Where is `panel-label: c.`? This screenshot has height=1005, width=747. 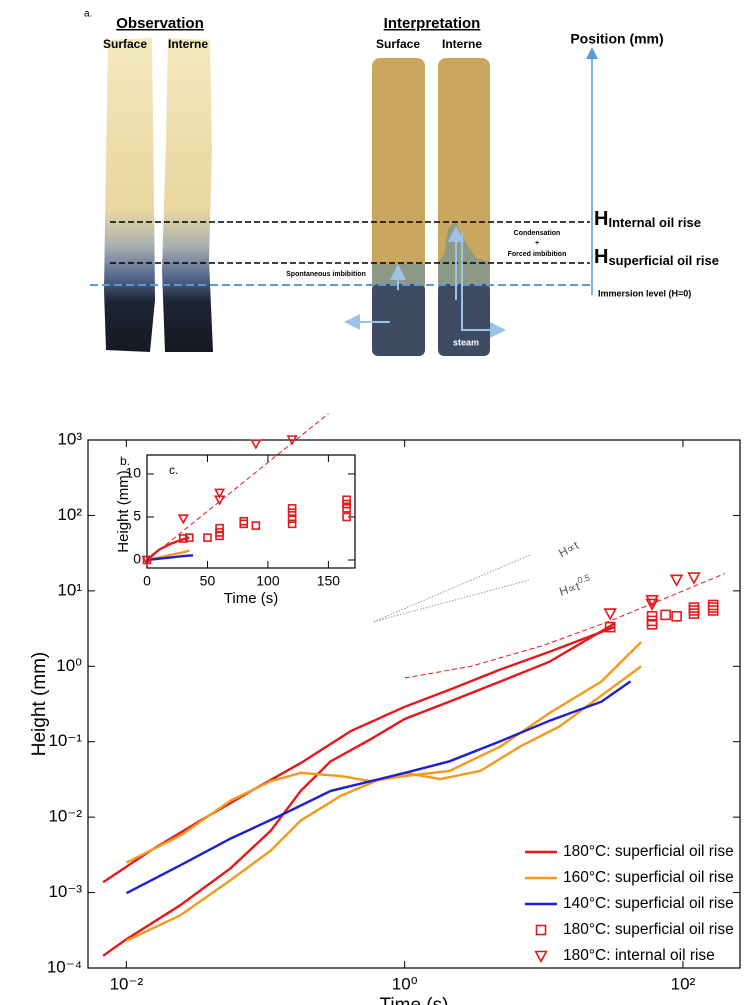 panel-label: c. is located at coordinates (173, 470).